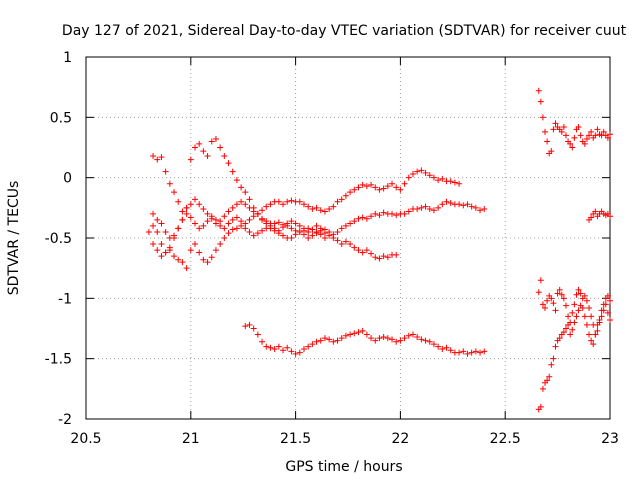  Describe the element at coordinates (65, 420) in the screenshot. I see `y-tick-label: -2` at that location.